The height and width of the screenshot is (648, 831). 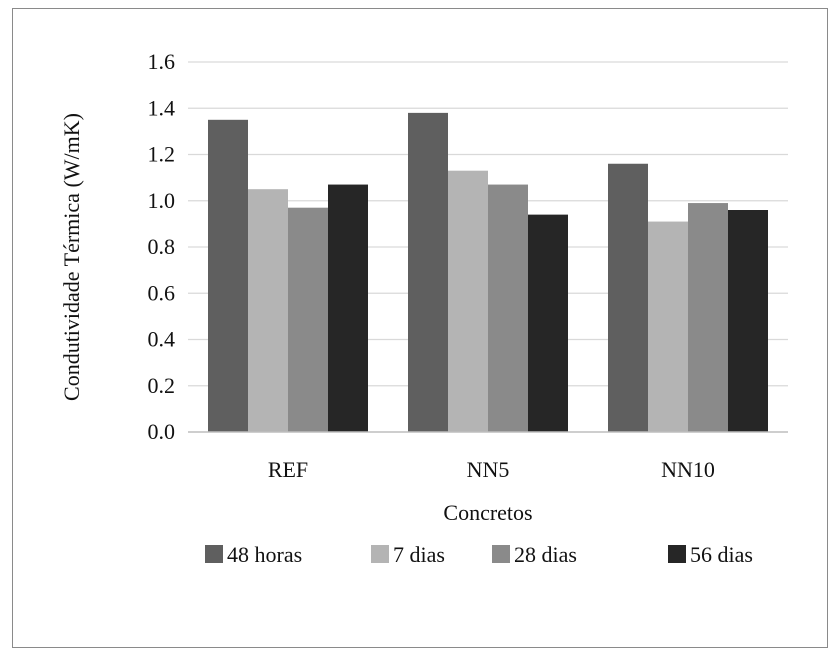 What do you see at coordinates (348, 308) in the screenshot?
I see `bar-ref-56-dias` at bounding box center [348, 308].